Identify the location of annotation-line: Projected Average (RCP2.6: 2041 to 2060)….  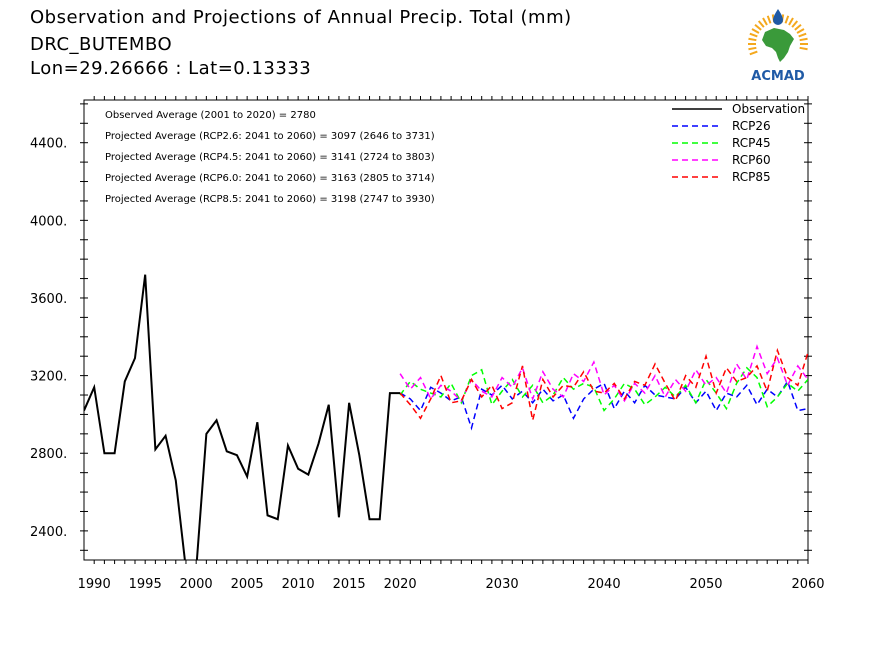
(270, 136).